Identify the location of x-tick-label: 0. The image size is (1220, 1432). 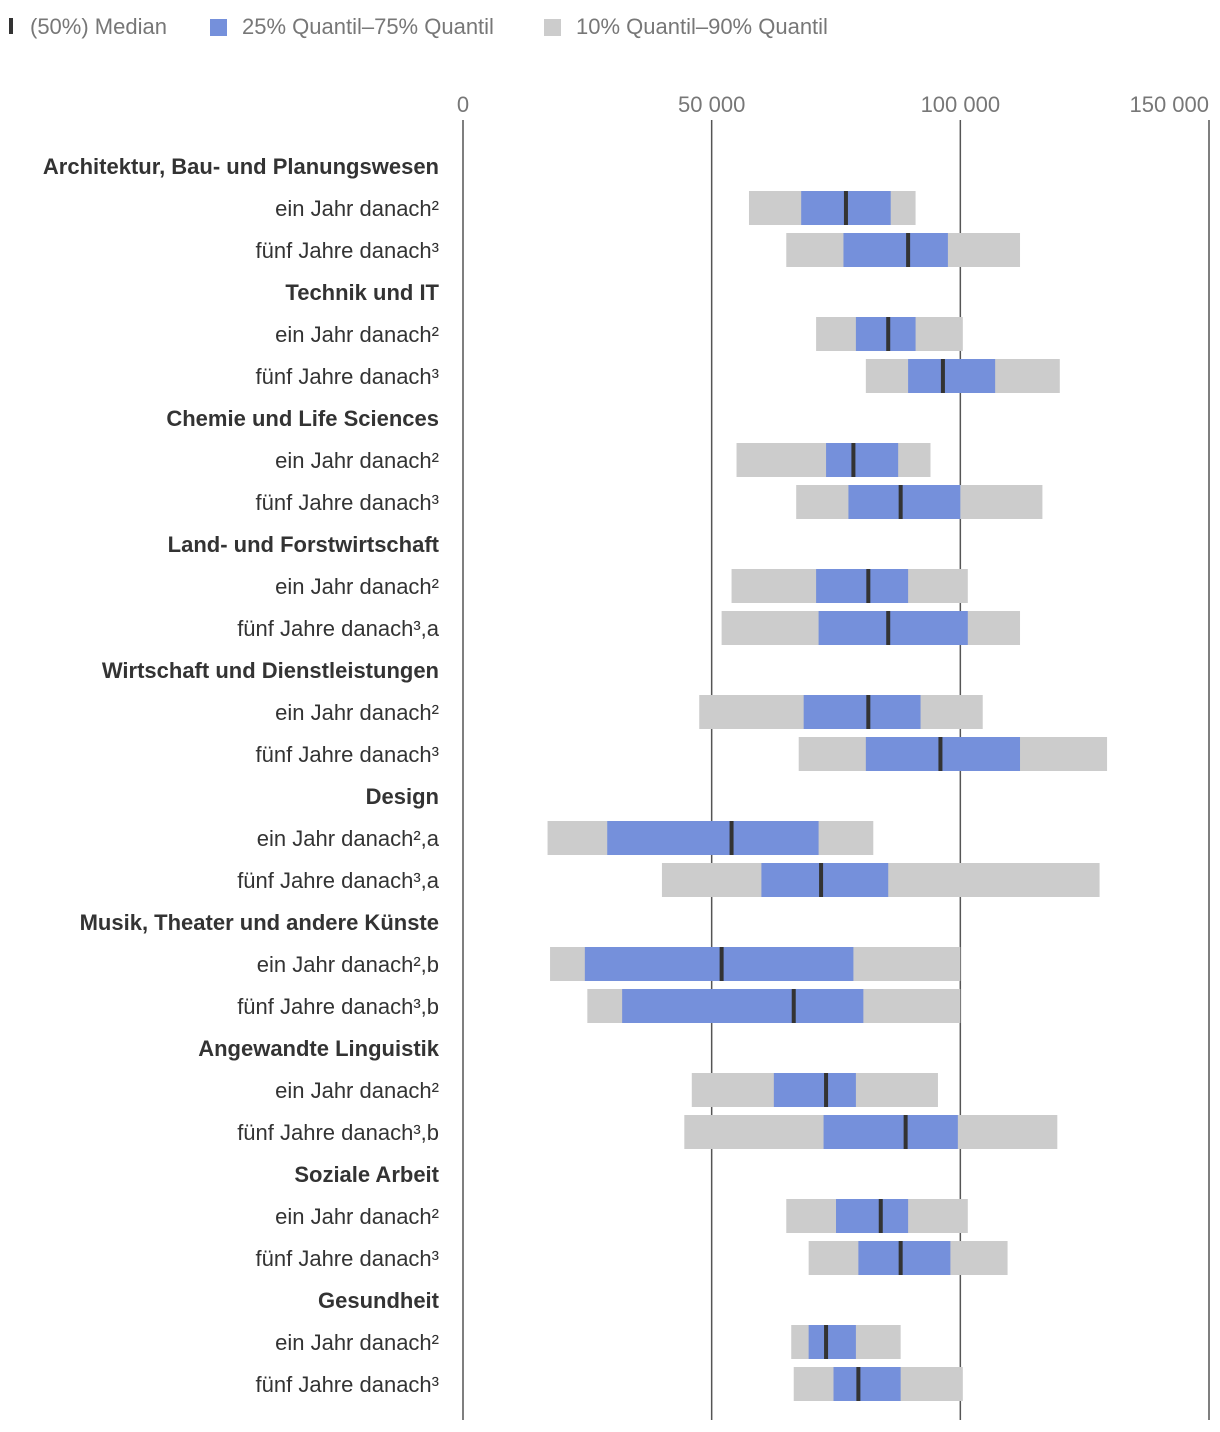
(463, 104).